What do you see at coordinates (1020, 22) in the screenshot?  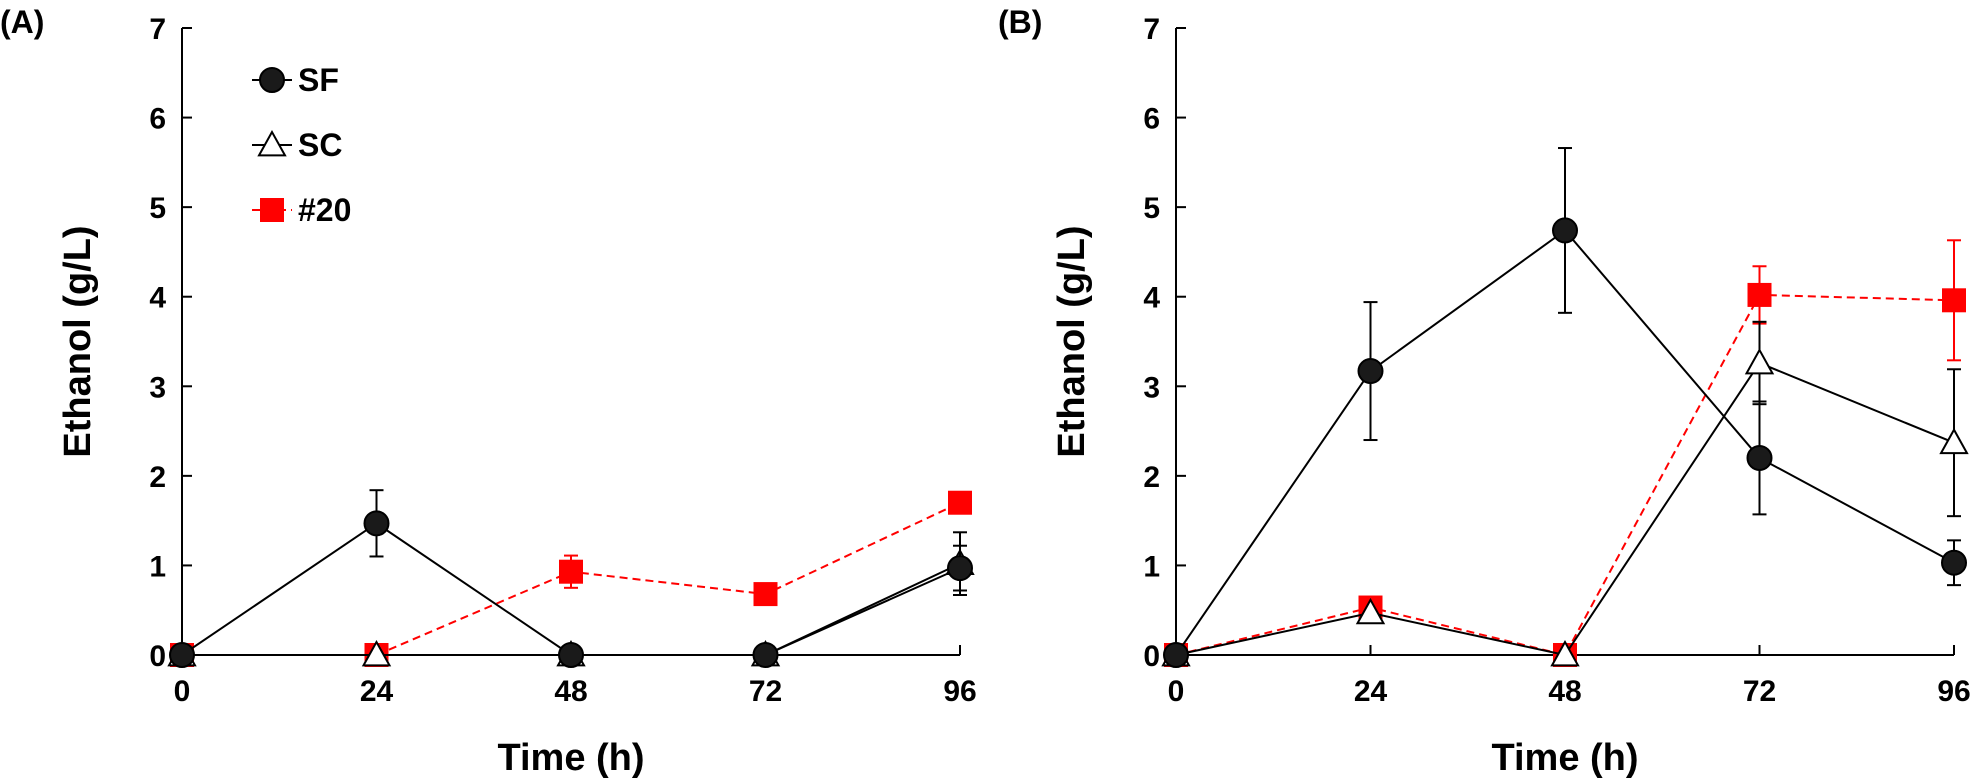 I see `panel-label: (B)` at bounding box center [1020, 22].